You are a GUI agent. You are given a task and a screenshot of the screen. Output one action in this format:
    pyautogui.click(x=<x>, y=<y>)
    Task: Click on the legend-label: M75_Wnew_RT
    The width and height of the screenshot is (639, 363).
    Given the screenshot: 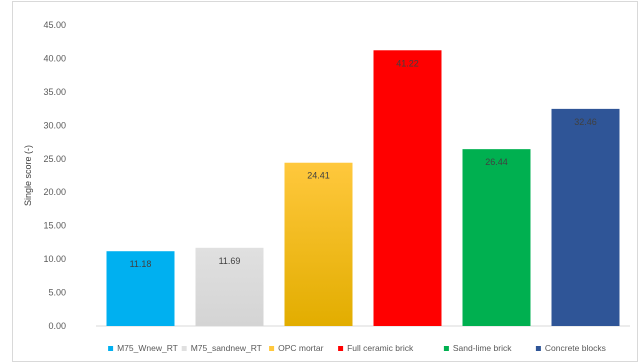 What is the action you would take?
    pyautogui.click(x=147, y=348)
    